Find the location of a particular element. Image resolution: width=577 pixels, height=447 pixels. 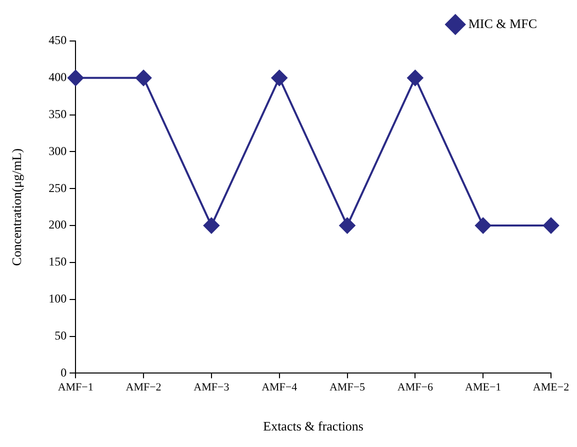

x-axis-title: Extacts & fractions is located at coordinates (313, 426).